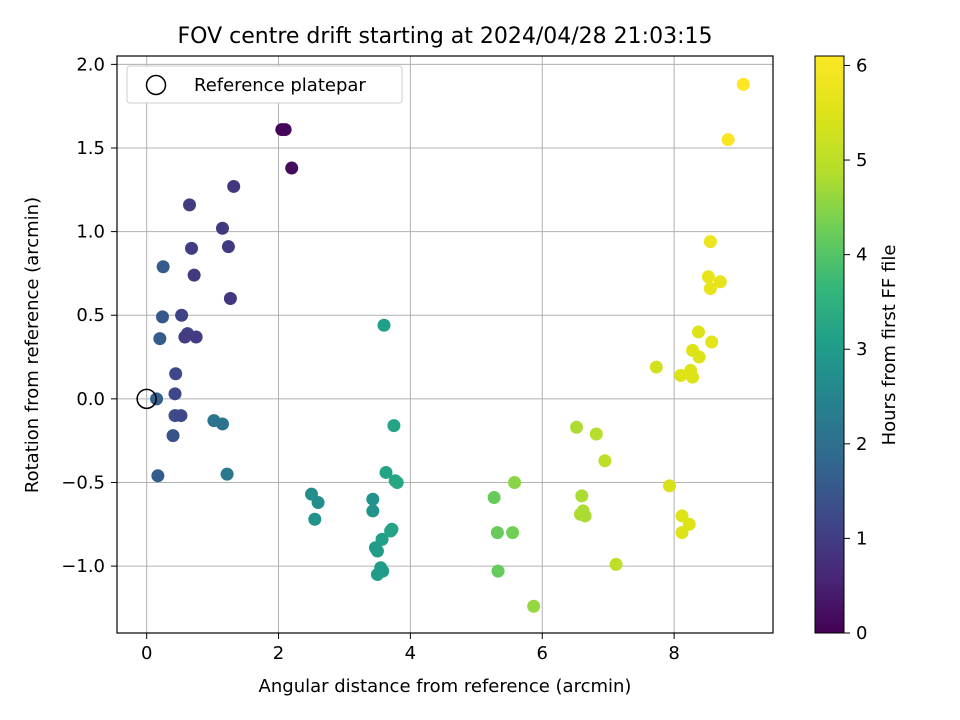 This screenshot has width=960, height=720. I want to click on colorbar: 0 1 2 3 4 5 6 Hours from first FF file, so click(857, 349).